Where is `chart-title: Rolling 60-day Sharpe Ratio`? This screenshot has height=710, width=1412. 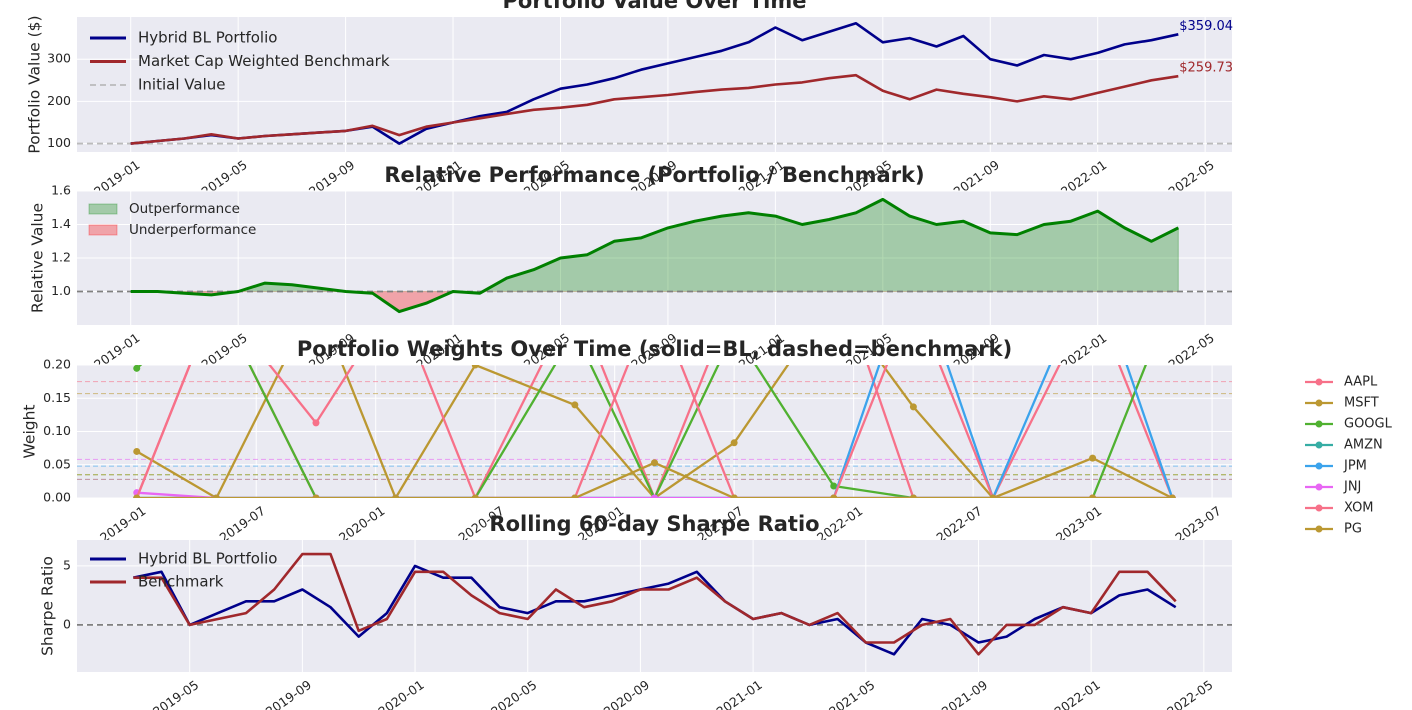 chart-title: Rolling 60-day Sharpe Ratio is located at coordinates (654, 524).